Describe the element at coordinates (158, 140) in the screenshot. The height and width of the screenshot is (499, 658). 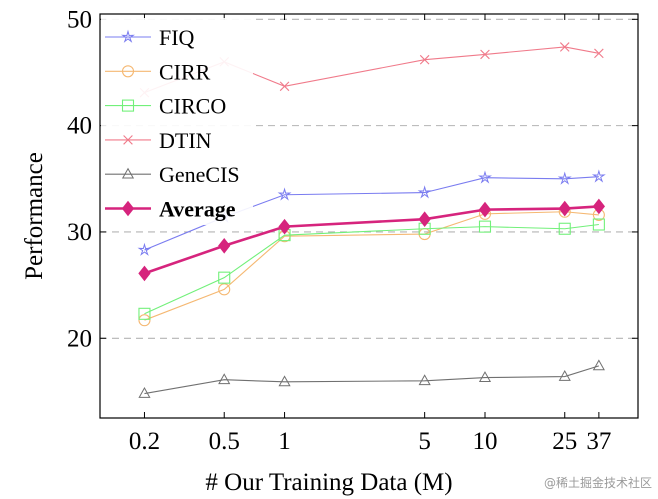
I see `legend-entry-dtin: DTIN` at that location.